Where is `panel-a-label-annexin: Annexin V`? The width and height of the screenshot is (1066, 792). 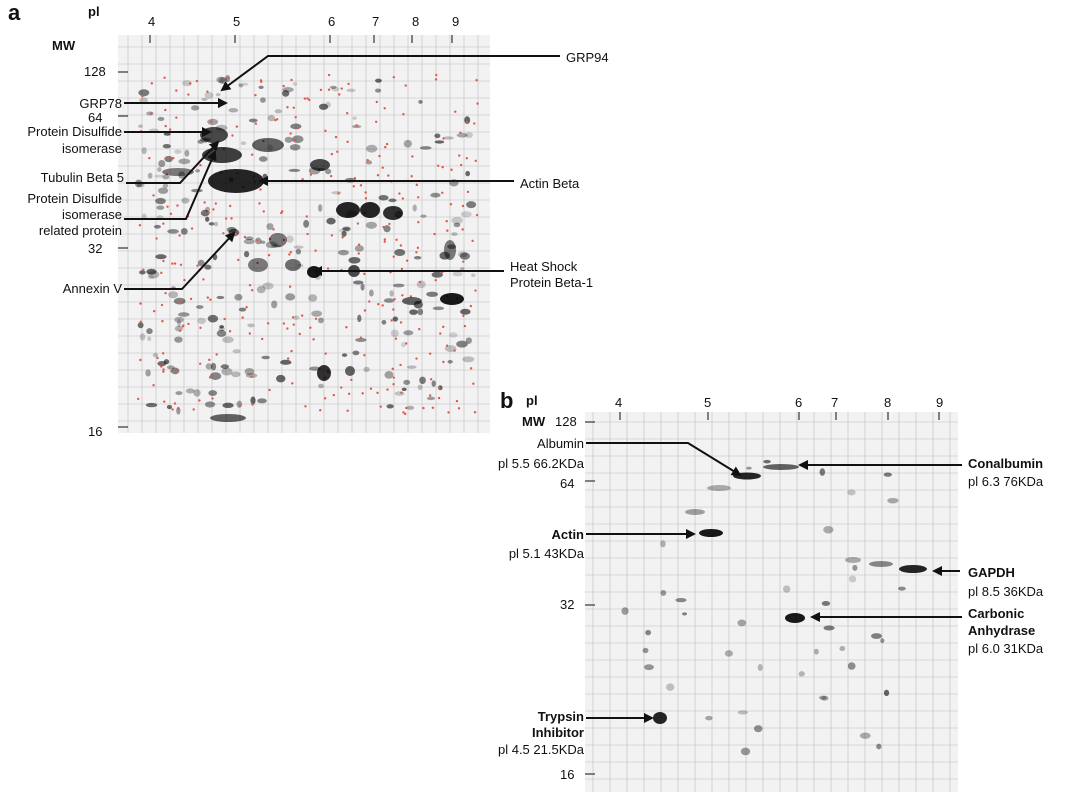 panel-a-label-annexin: Annexin V is located at coordinates (92, 288).